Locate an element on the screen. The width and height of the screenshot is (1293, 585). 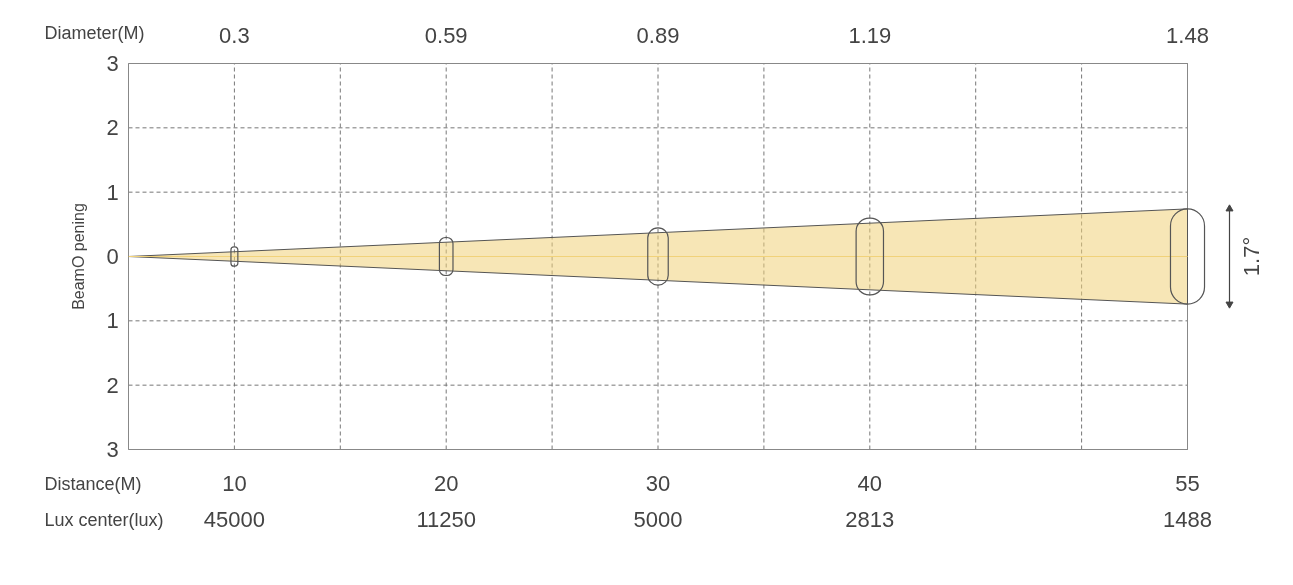
x-tick-label: 55 is located at coordinates (1187, 483).